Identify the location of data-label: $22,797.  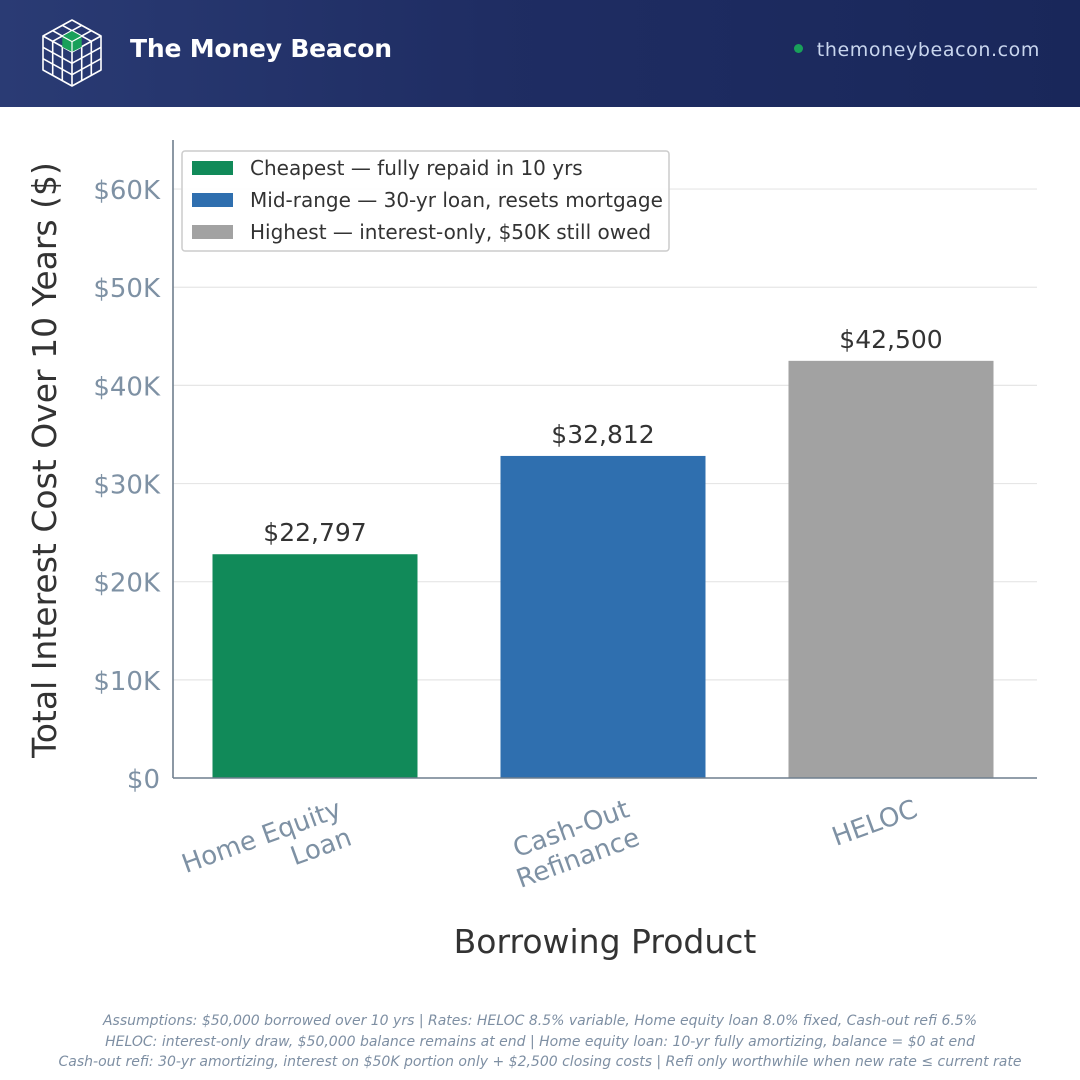
(314, 532).